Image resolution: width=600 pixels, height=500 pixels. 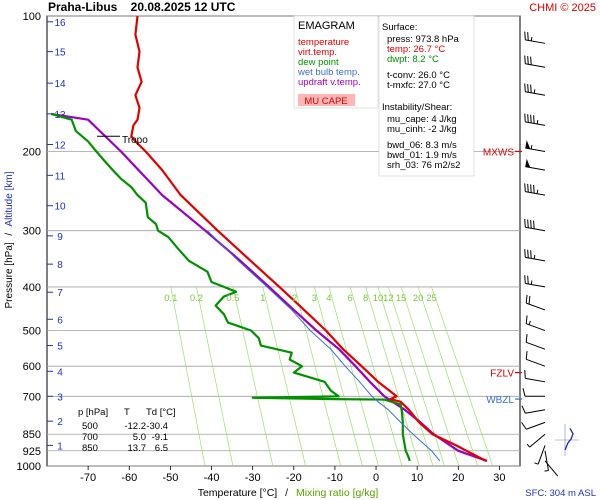 What do you see at coordinates (161, 412) in the screenshot?
I see `levels-table-header-td: Td [°C]` at bounding box center [161, 412].